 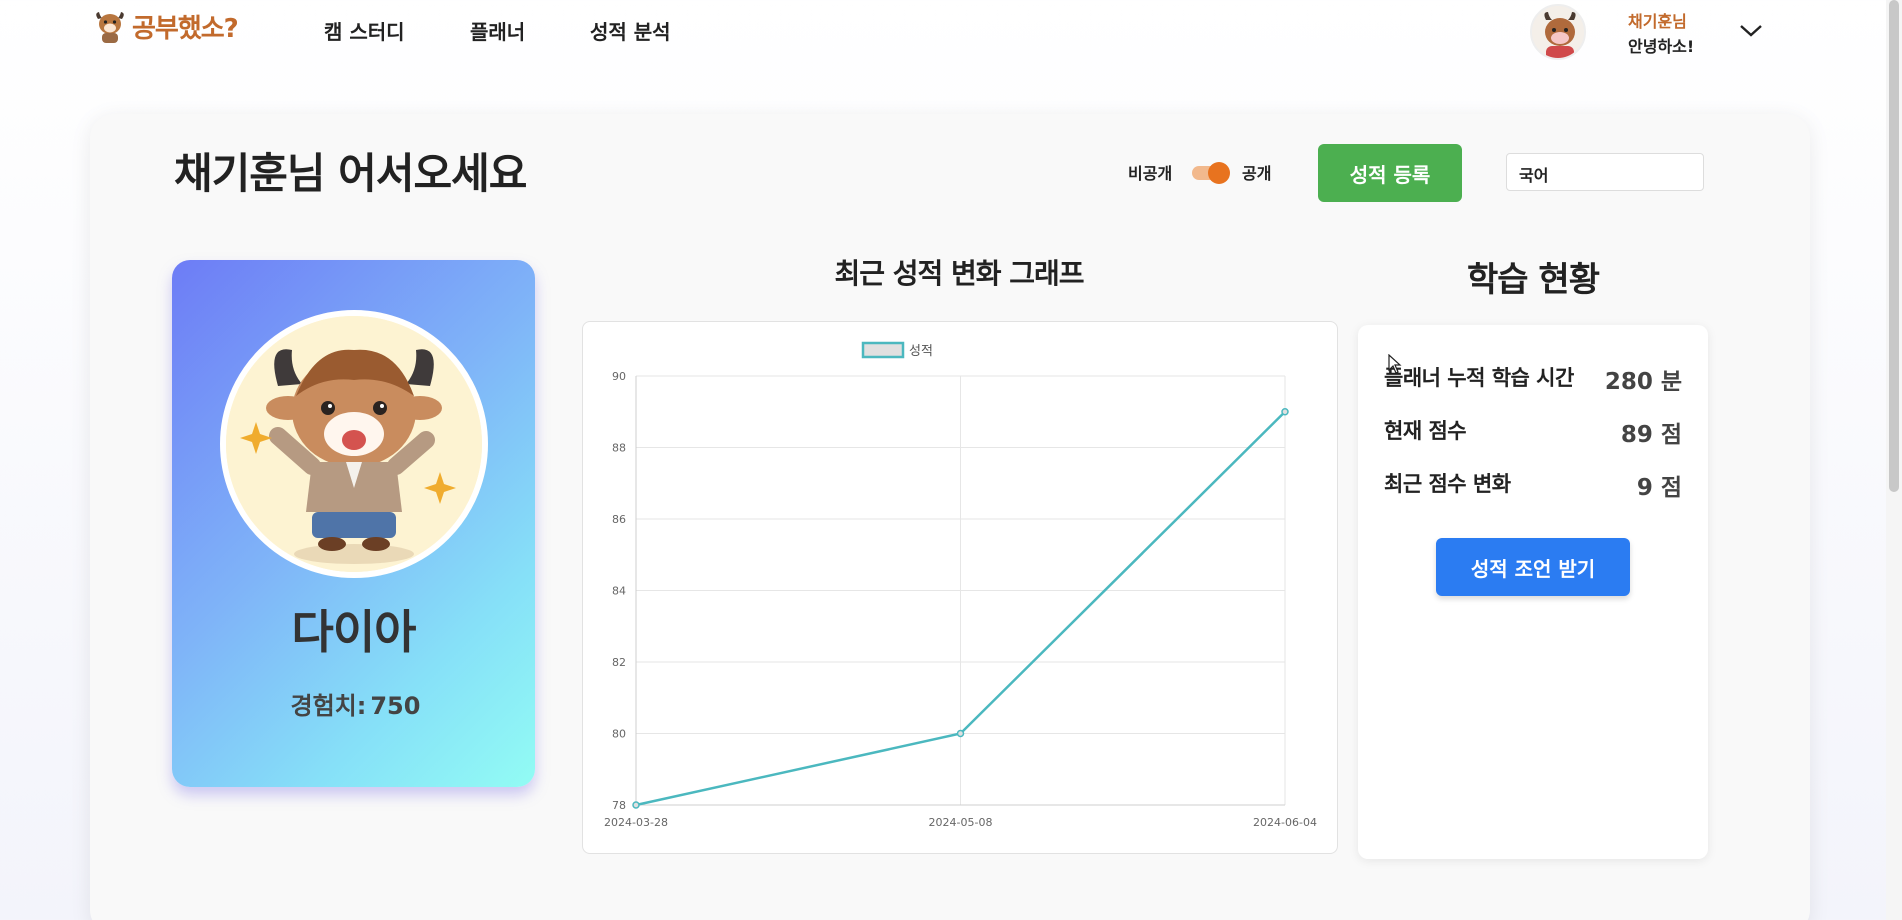 I want to click on logo-text: 공부했소?, so click(x=185, y=29).